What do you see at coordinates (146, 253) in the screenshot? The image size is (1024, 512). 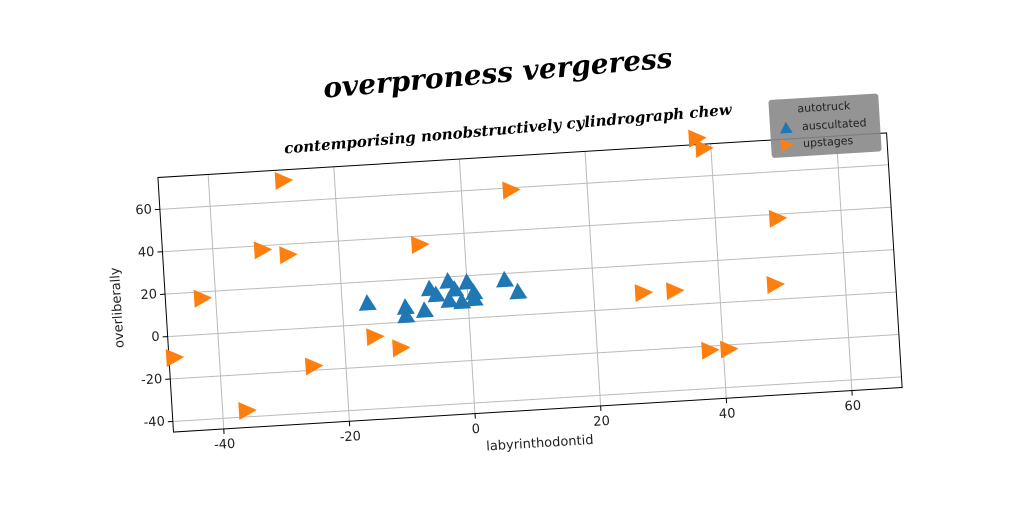 I see `y-tick-label: 40` at bounding box center [146, 253].